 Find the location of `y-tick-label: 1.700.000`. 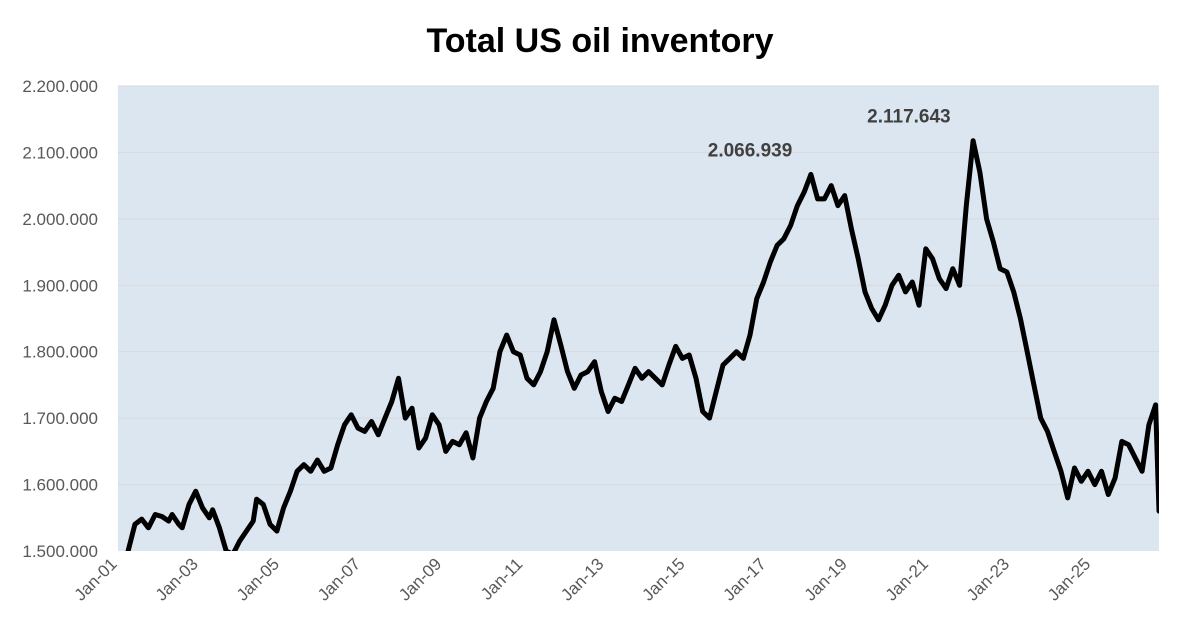

y-tick-label: 1.700.000 is located at coordinates (60, 418).